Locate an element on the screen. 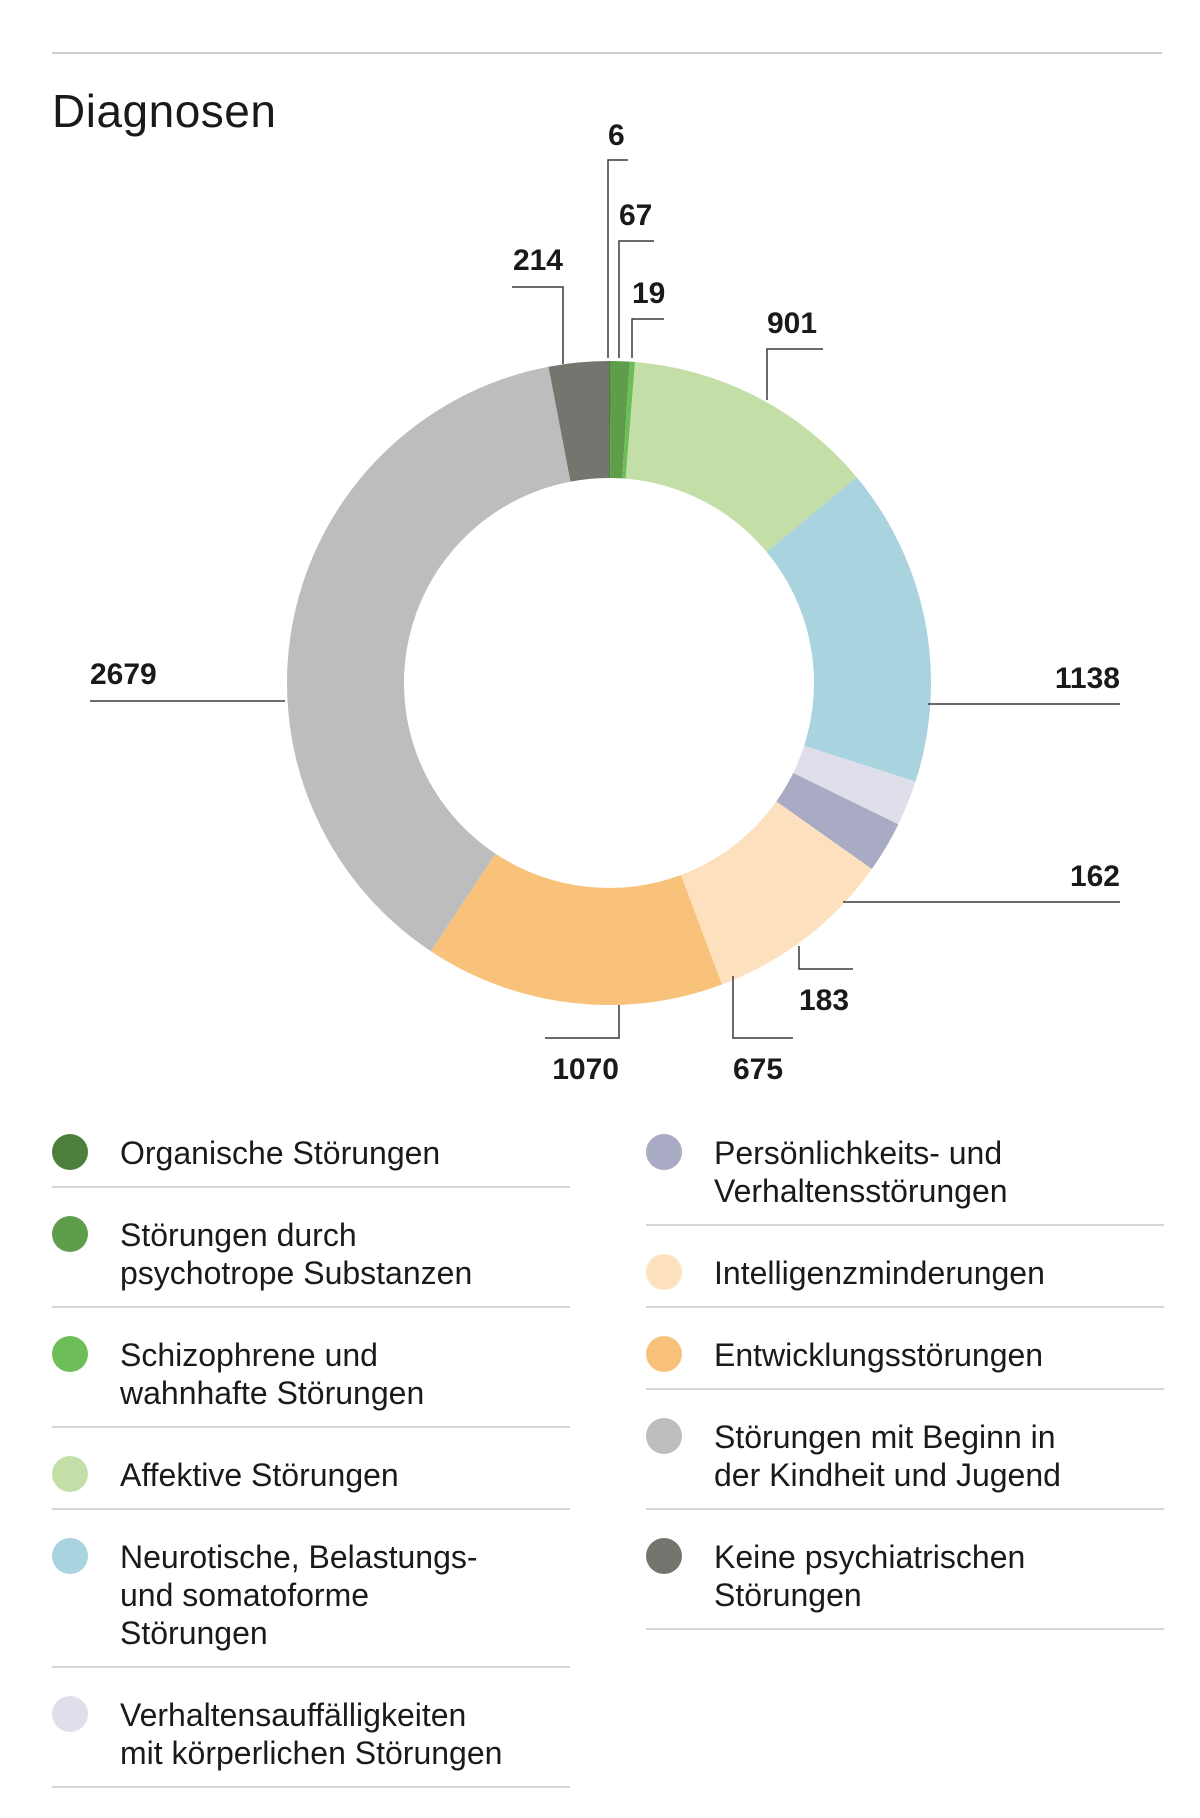 This screenshot has height=1818, width=1200. chart-title: Diagnosen is located at coordinates (164, 111).